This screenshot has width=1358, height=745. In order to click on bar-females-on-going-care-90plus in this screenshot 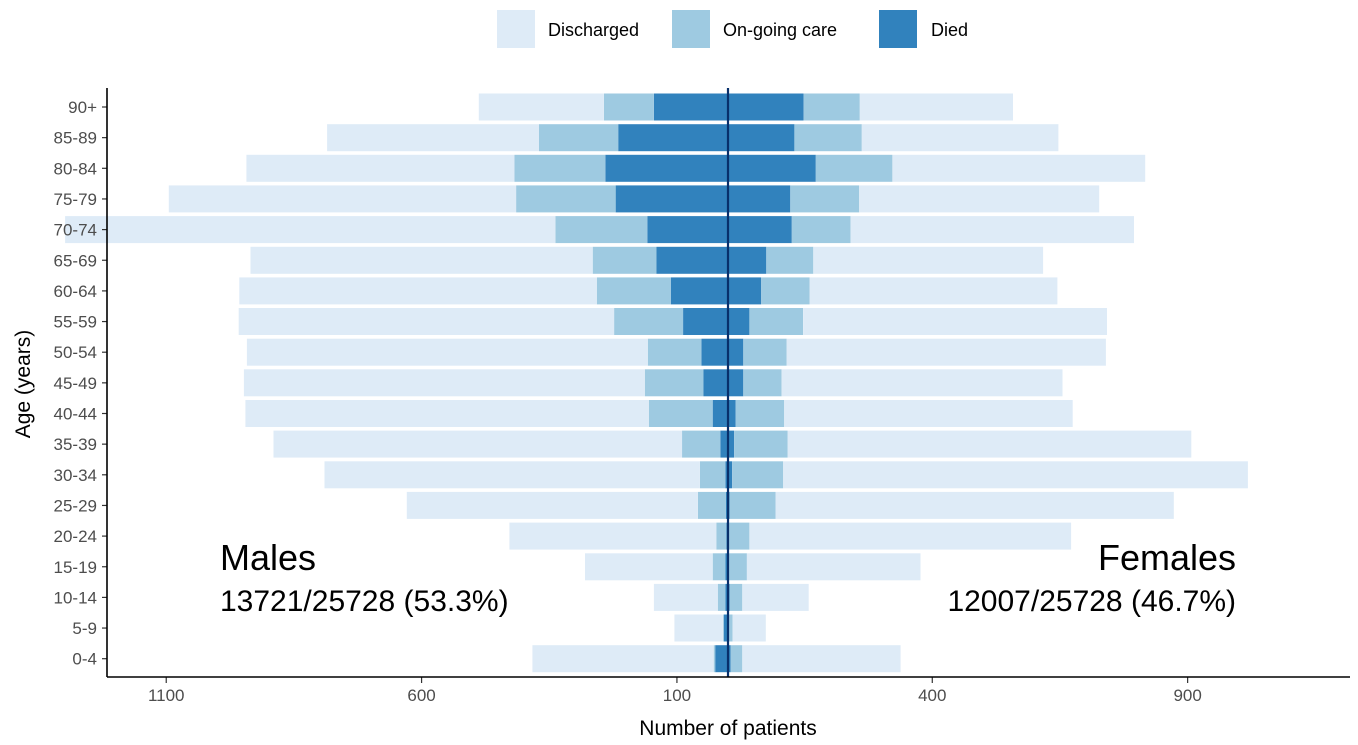, I will do `click(831, 107)`.